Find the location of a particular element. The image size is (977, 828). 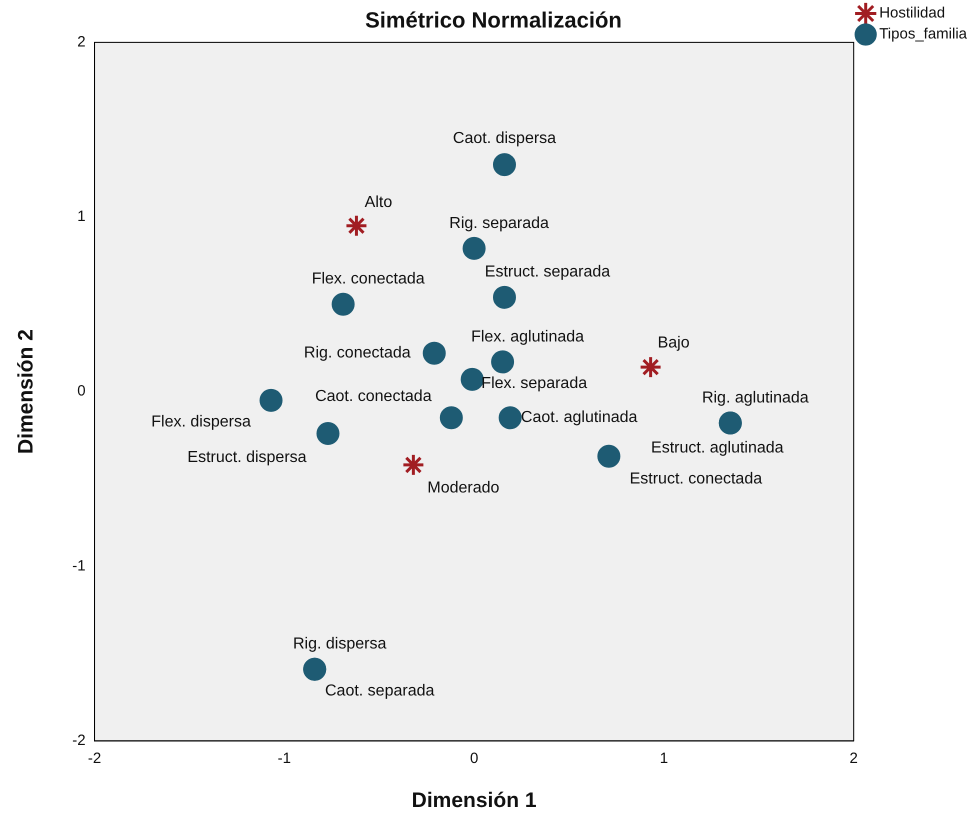

annotation: Estruct. conectada is located at coordinates (696, 479).